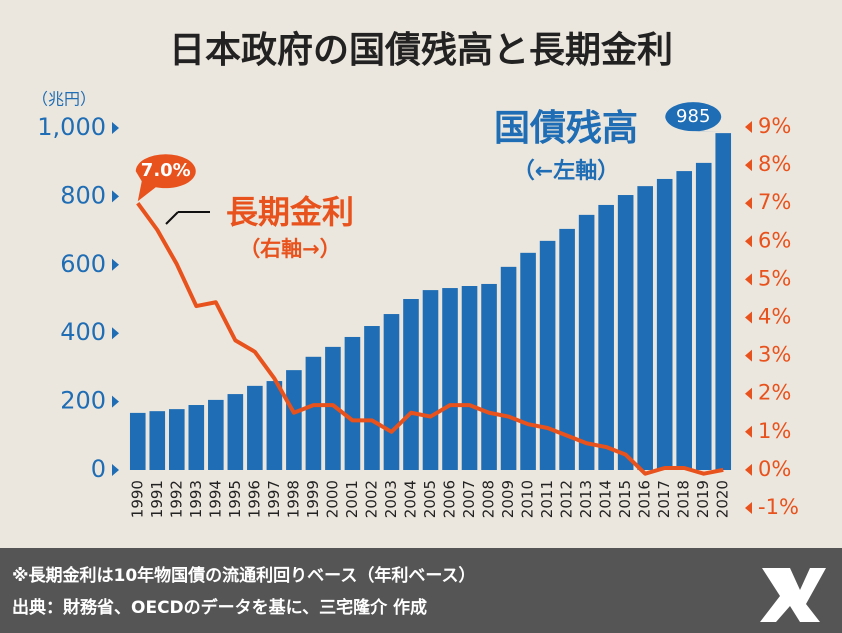 The height and width of the screenshot is (633, 842). I want to click on footer-note: ※長期金利は10年物国債の流通利回りベース（年利ベース）, so click(243, 575).